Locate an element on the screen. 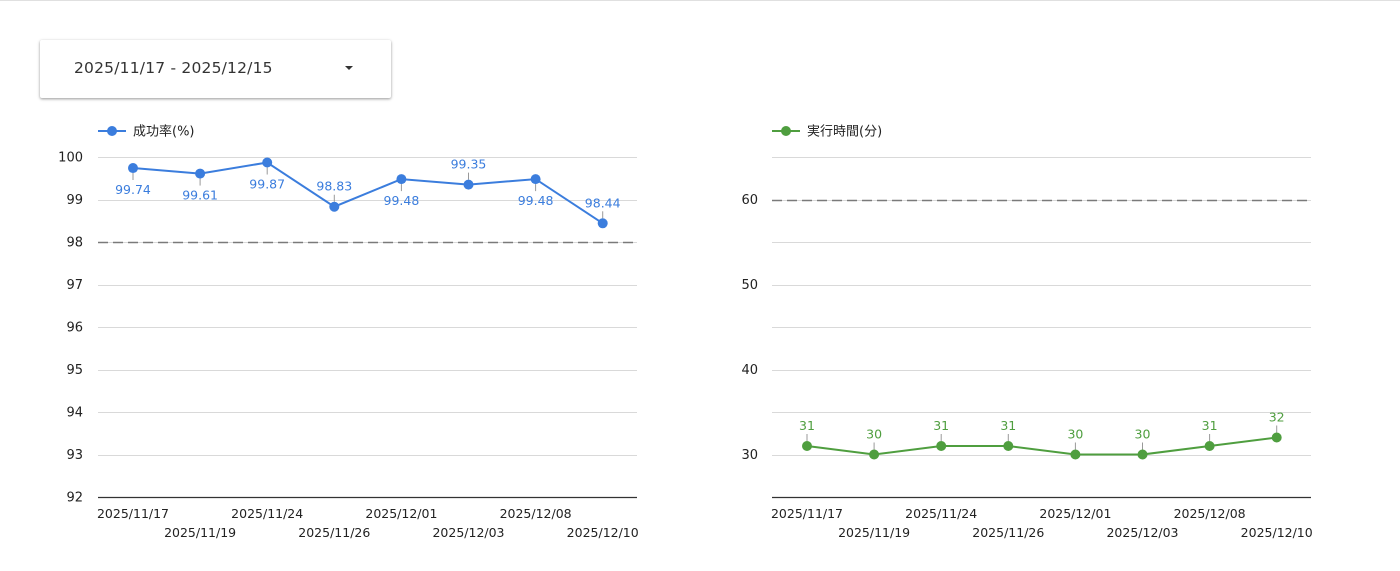  legend: 実行時間(分) is located at coordinates (827, 132).